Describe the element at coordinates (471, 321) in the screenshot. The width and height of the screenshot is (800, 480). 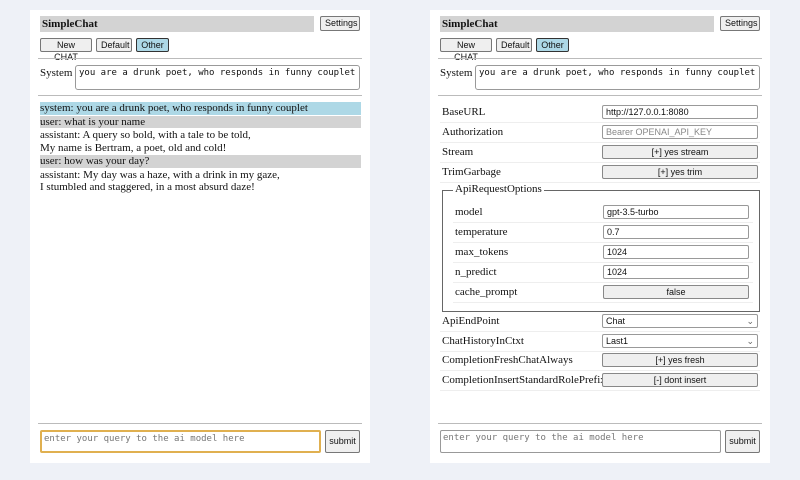
I see `setting-label: ApiEndPoint` at that location.